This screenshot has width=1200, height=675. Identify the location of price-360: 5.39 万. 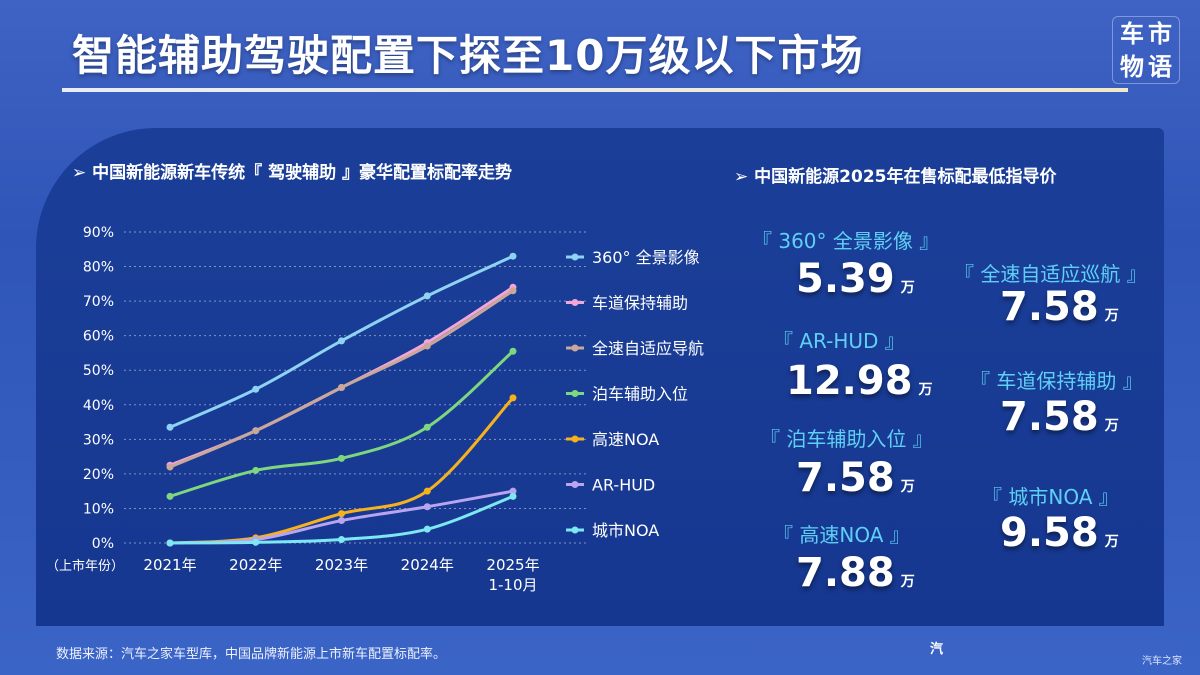
(855, 279).